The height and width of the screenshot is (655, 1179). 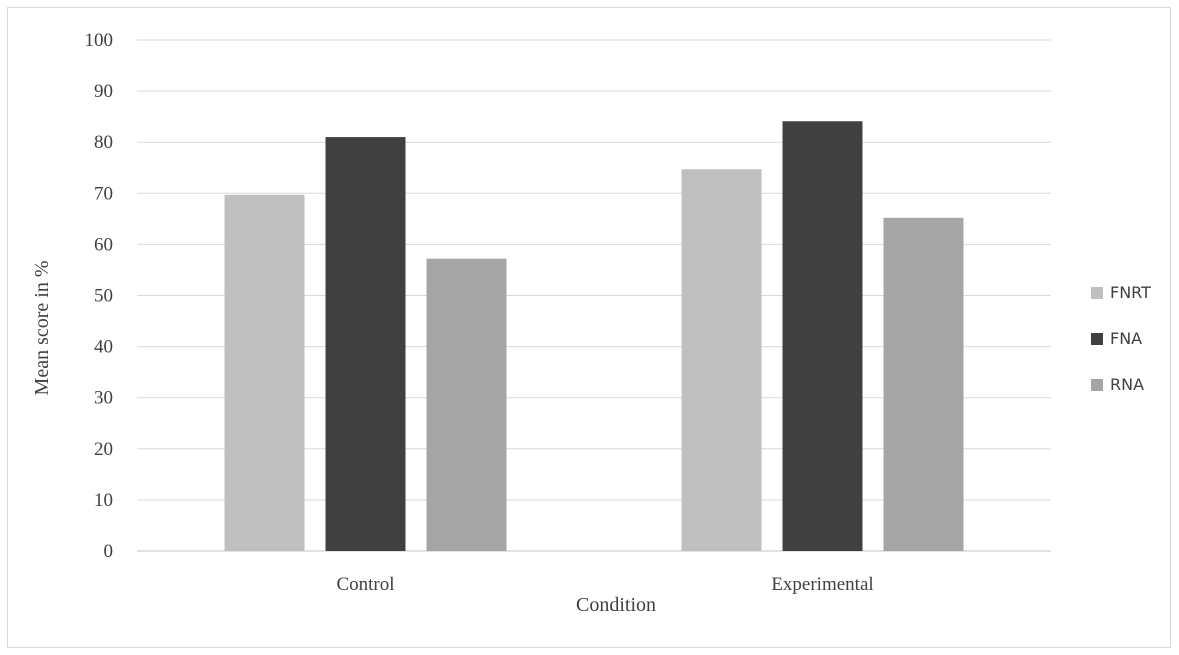 I want to click on y-tick-label: 50, so click(x=103, y=296).